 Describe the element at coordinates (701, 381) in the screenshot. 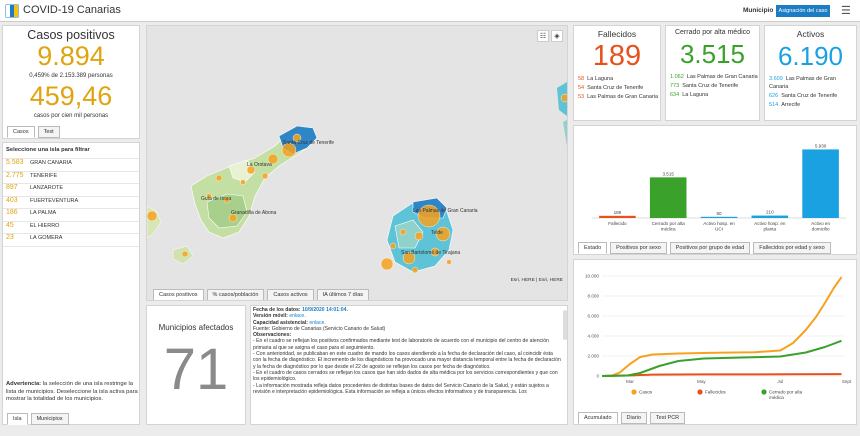

I see `x-tick-label: May` at that location.